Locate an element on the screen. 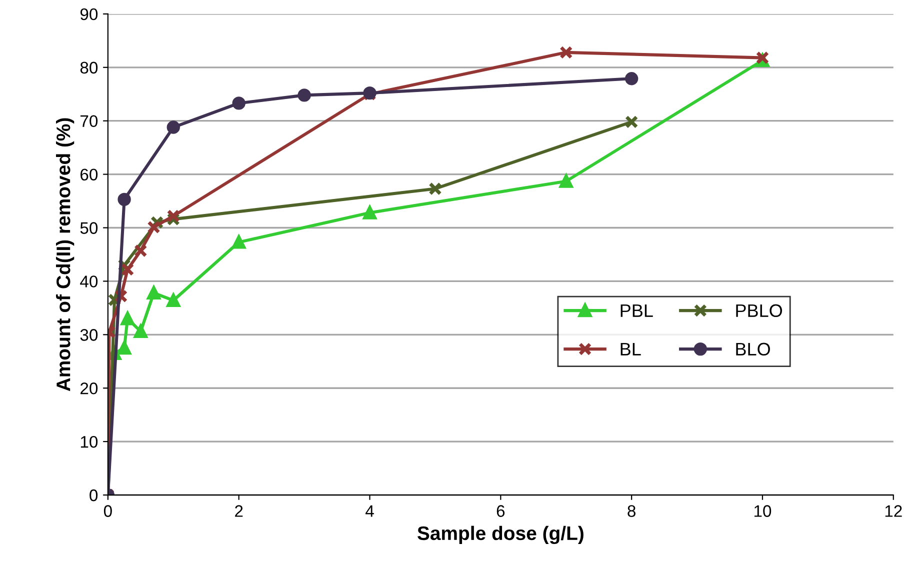 The width and height of the screenshot is (907, 581). y-axis-title: Amount of Cd(II) removed (%) is located at coordinates (65, 255).